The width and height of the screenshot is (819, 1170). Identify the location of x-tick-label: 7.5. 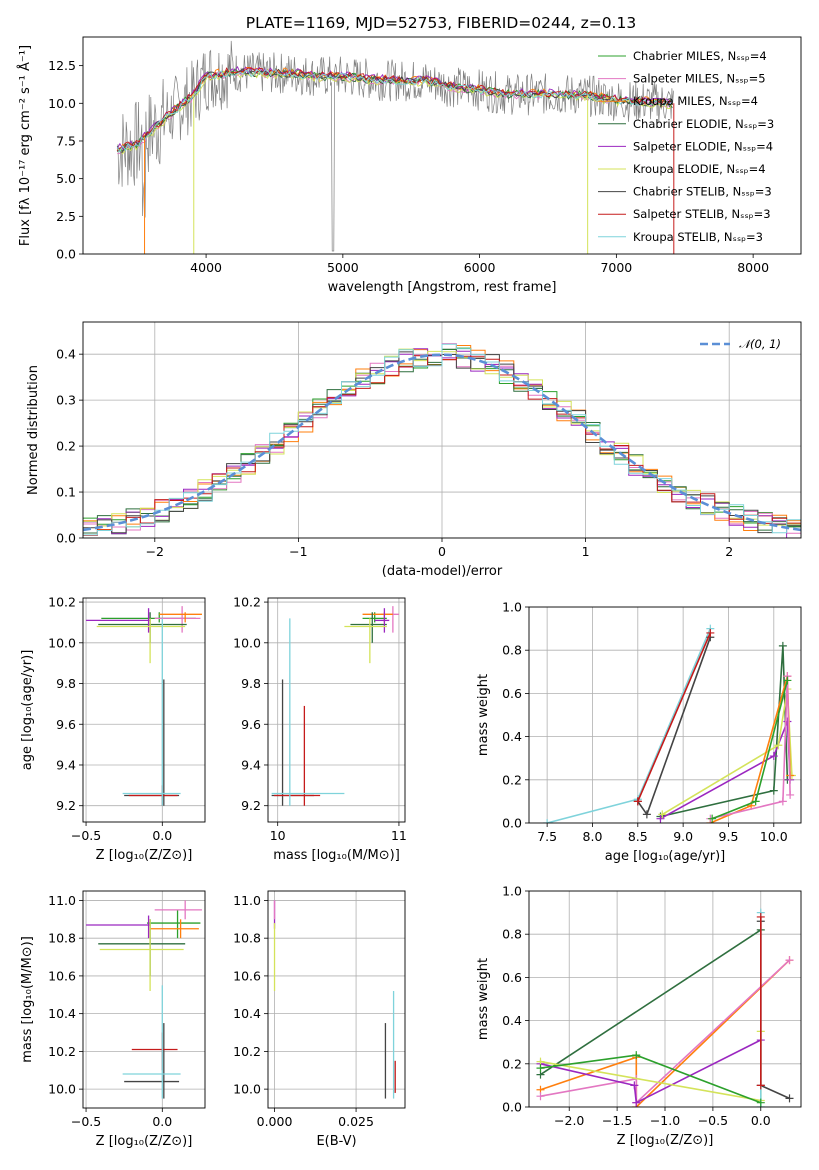
(547, 836).